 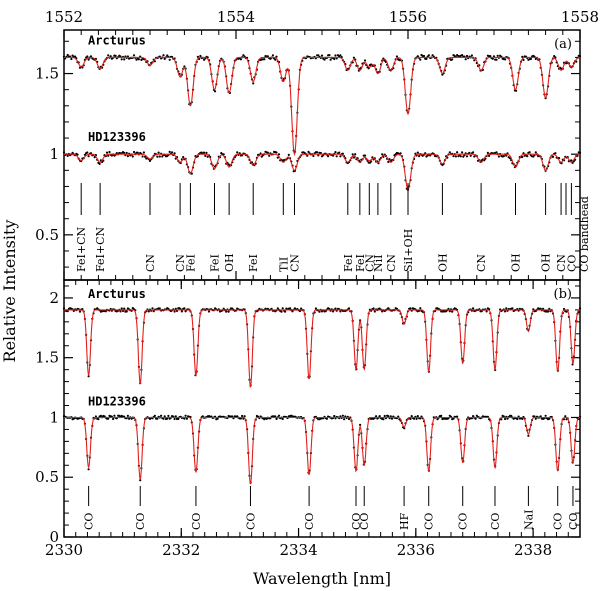 What do you see at coordinates (584, 234) in the screenshot?
I see `bandhead-label: CO bandhead` at bounding box center [584, 234].